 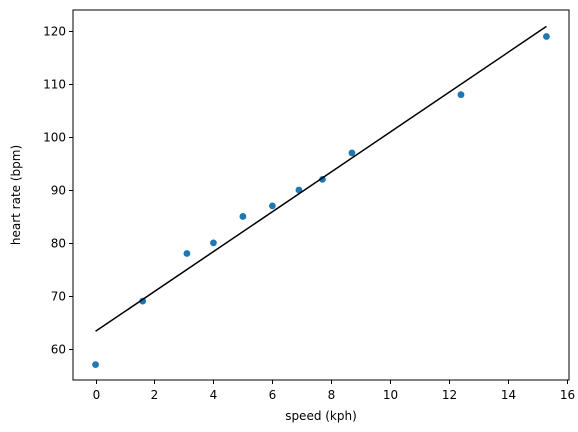 What do you see at coordinates (390, 395) in the screenshot?
I see `x-tick-label: 10` at bounding box center [390, 395].